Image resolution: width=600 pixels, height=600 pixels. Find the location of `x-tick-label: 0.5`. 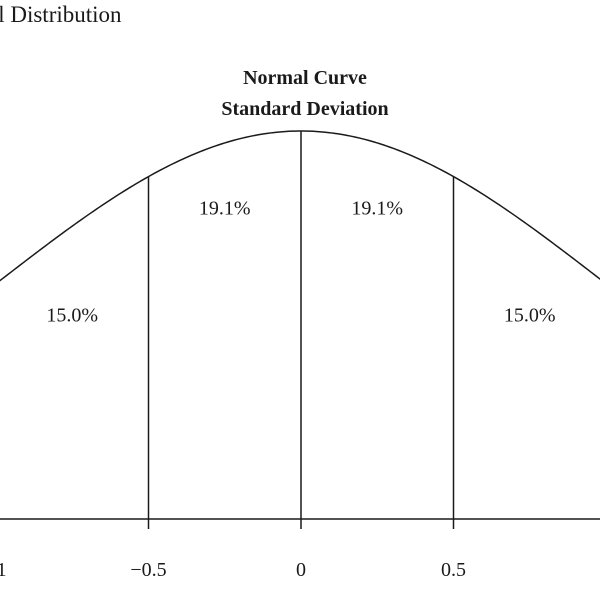

x-tick-label: 0.5 is located at coordinates (453, 570).